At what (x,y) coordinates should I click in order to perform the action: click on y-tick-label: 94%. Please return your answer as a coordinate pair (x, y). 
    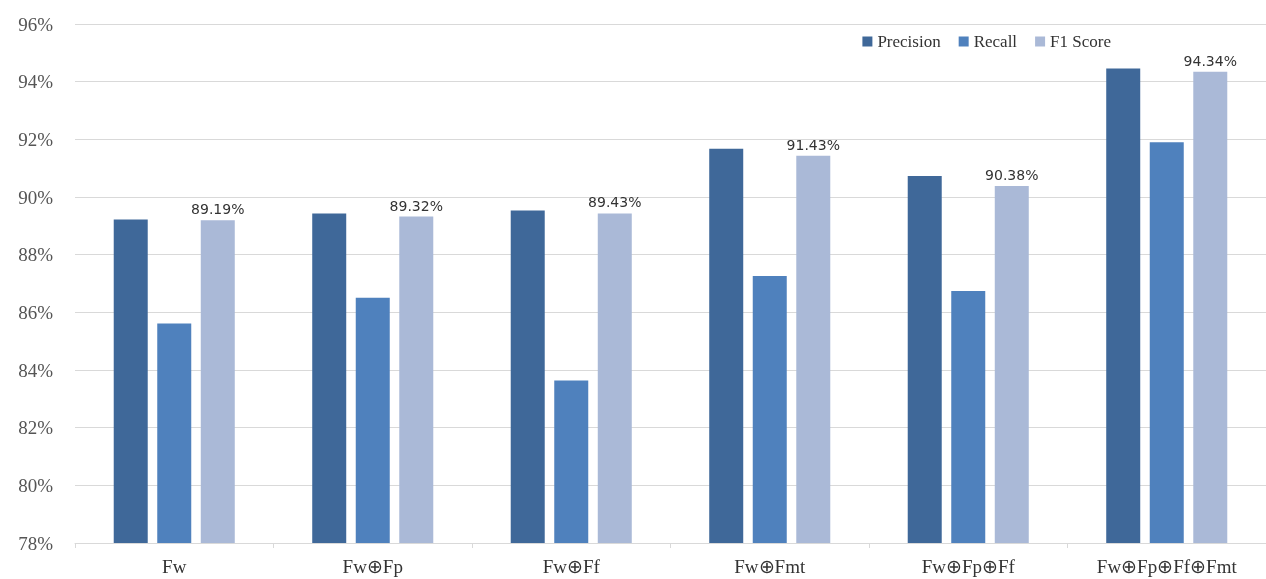
    Looking at the image, I should click on (36, 82).